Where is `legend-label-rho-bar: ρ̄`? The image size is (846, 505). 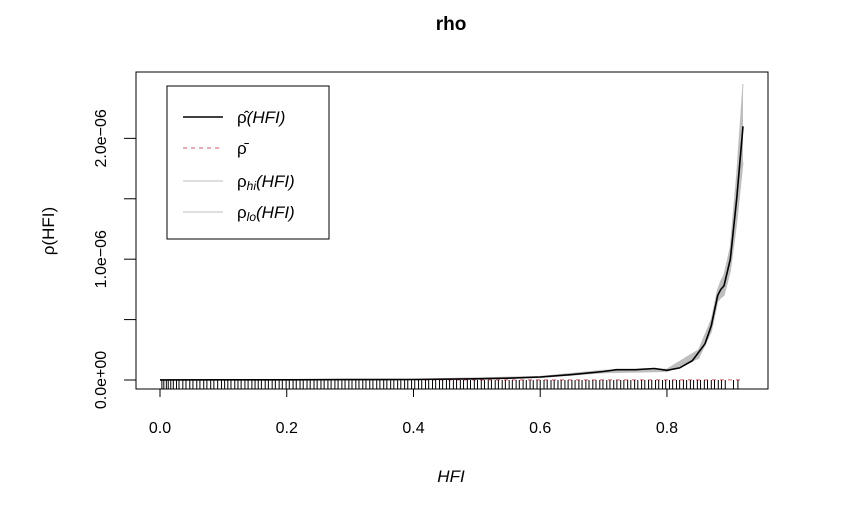 legend-label-rho-bar: ρ̄ is located at coordinates (243, 148).